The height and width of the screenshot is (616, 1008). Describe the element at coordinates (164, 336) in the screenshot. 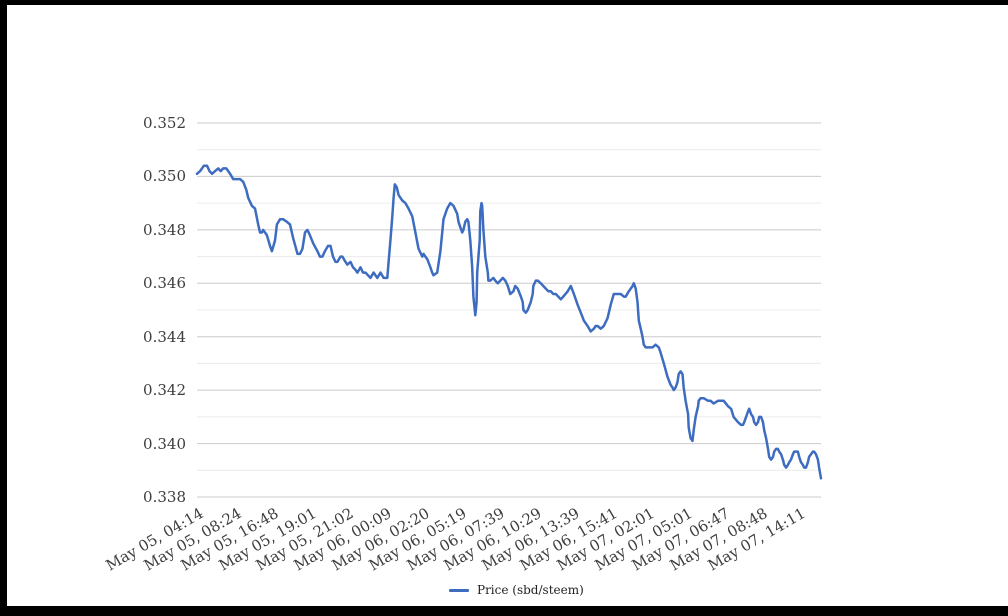

I see `y-axis-tick-label: 0.344` at that location.